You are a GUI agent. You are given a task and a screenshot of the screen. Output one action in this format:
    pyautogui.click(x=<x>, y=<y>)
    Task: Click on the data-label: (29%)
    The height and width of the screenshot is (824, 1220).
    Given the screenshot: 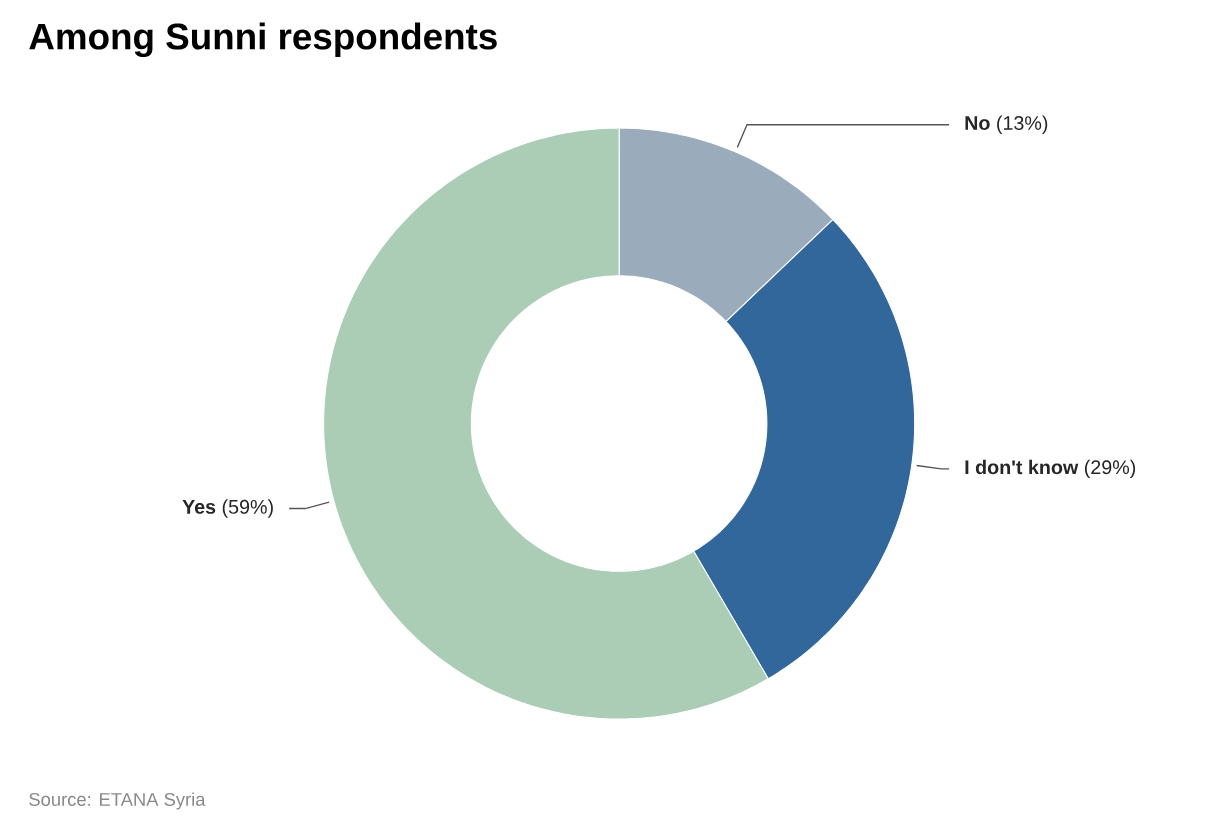 What is the action you would take?
    pyautogui.click(x=1110, y=469)
    